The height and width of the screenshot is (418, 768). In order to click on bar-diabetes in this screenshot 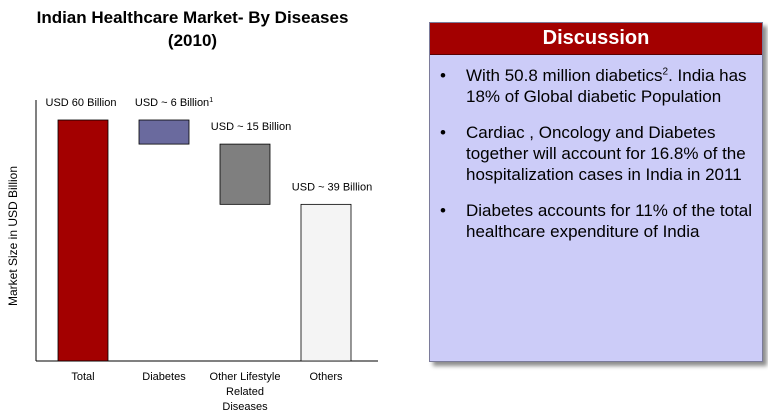, I will do `click(164, 132)`.